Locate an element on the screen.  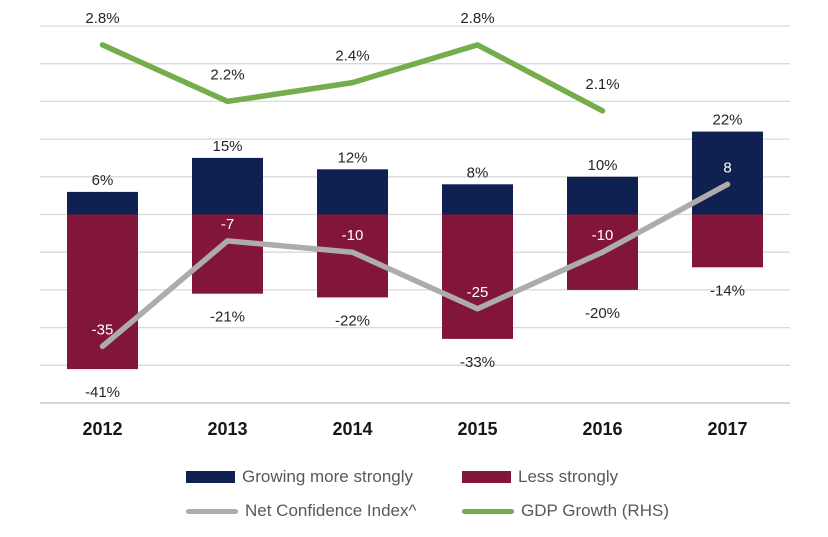
legend-item-growing-more-strongly: Growing more strongly is located at coordinates (324, 477).